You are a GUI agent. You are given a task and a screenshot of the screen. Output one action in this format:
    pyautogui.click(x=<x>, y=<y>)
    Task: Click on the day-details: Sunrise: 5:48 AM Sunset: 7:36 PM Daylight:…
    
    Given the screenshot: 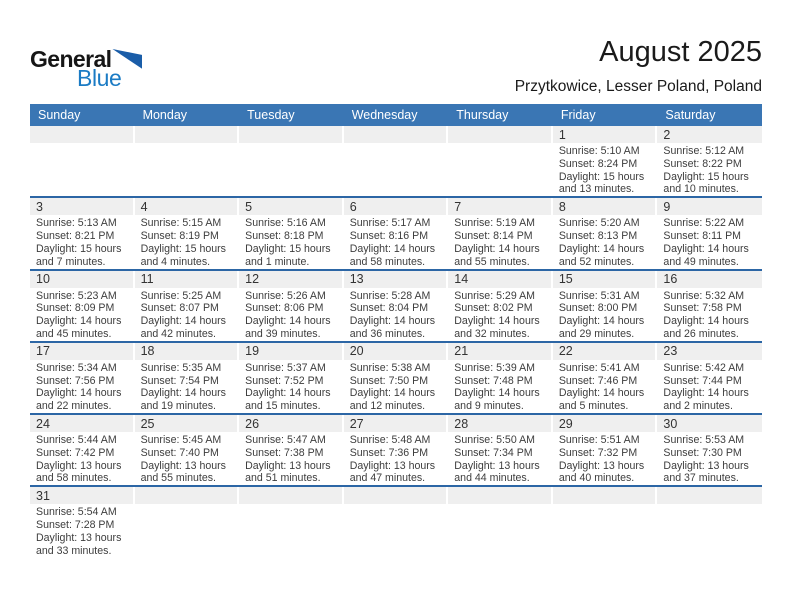 What is the action you would take?
    pyautogui.click(x=396, y=458)
    